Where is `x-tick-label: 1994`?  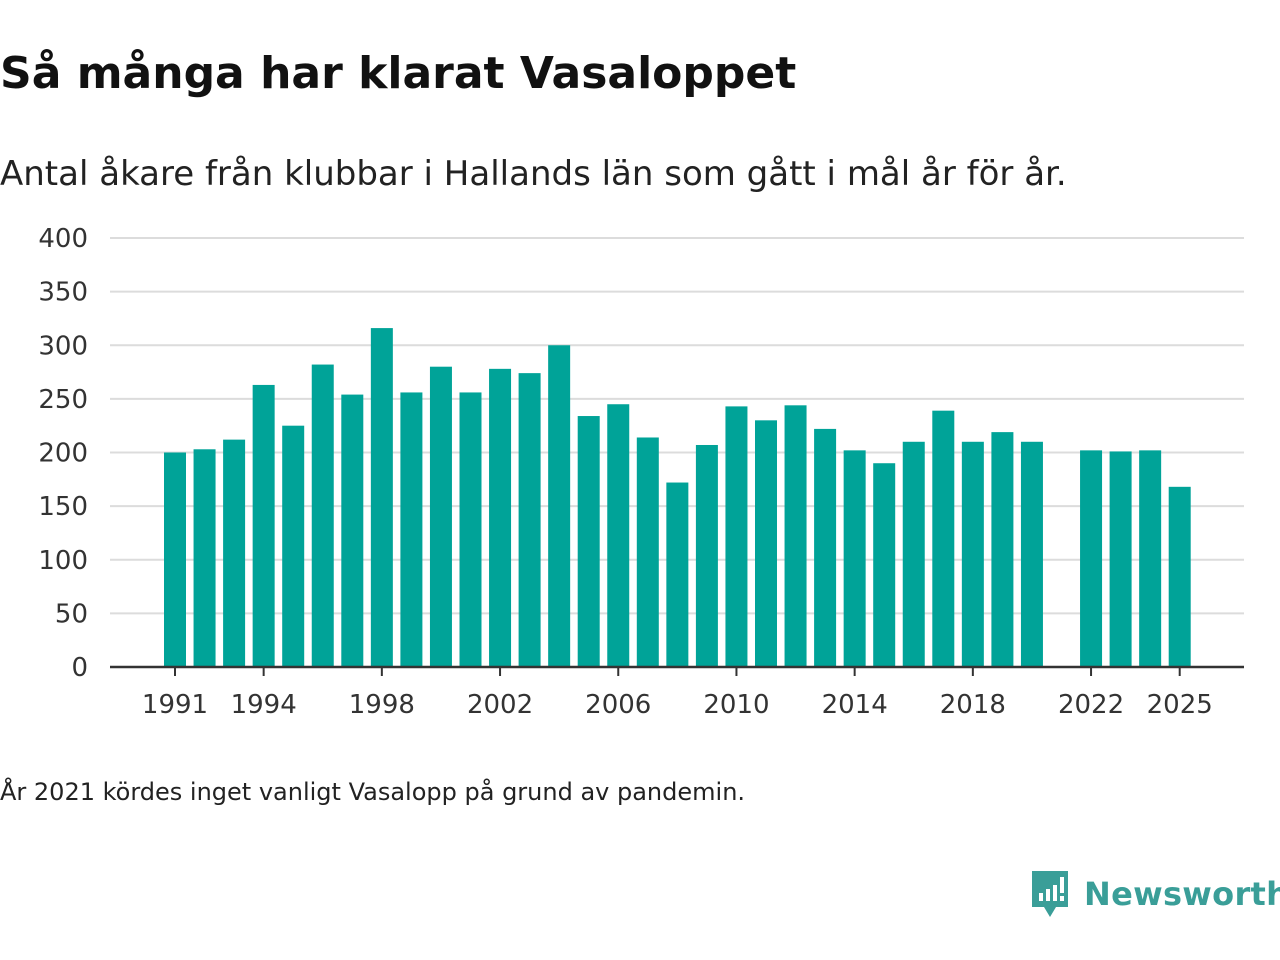
x-tick-label: 1994 is located at coordinates (264, 705).